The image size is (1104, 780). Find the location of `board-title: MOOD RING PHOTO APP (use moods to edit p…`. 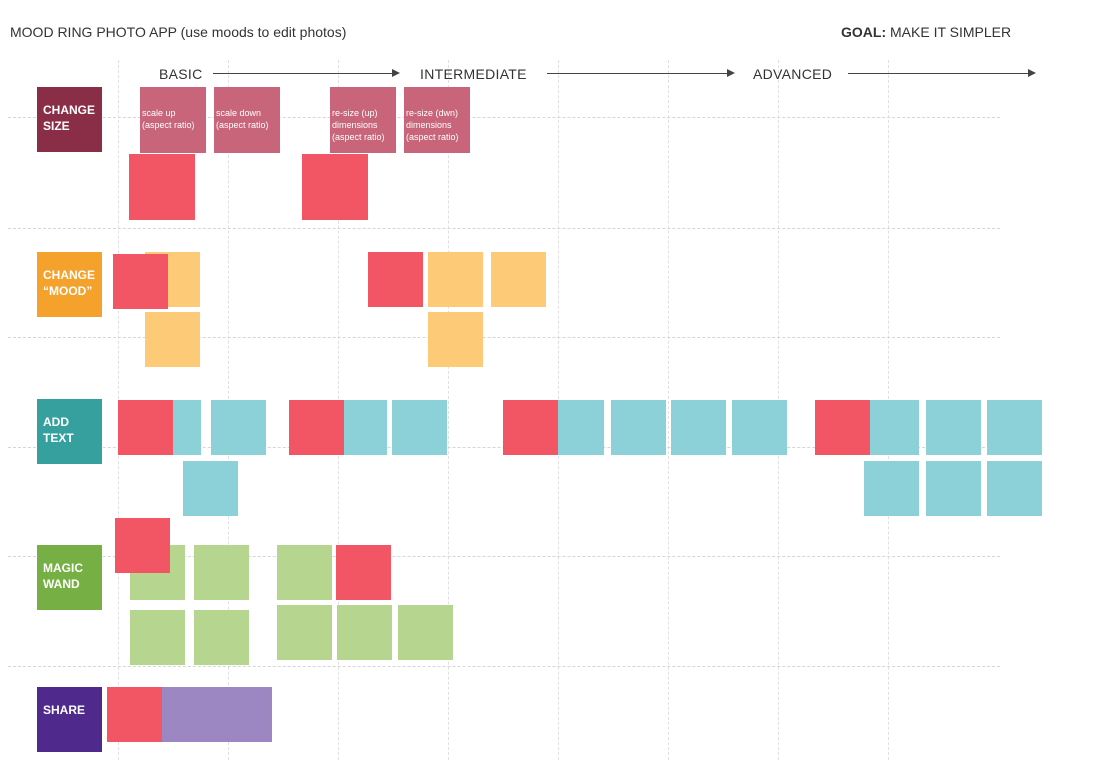

board-title: MOOD RING PHOTO APP (use moods to edit p… is located at coordinates (178, 32).